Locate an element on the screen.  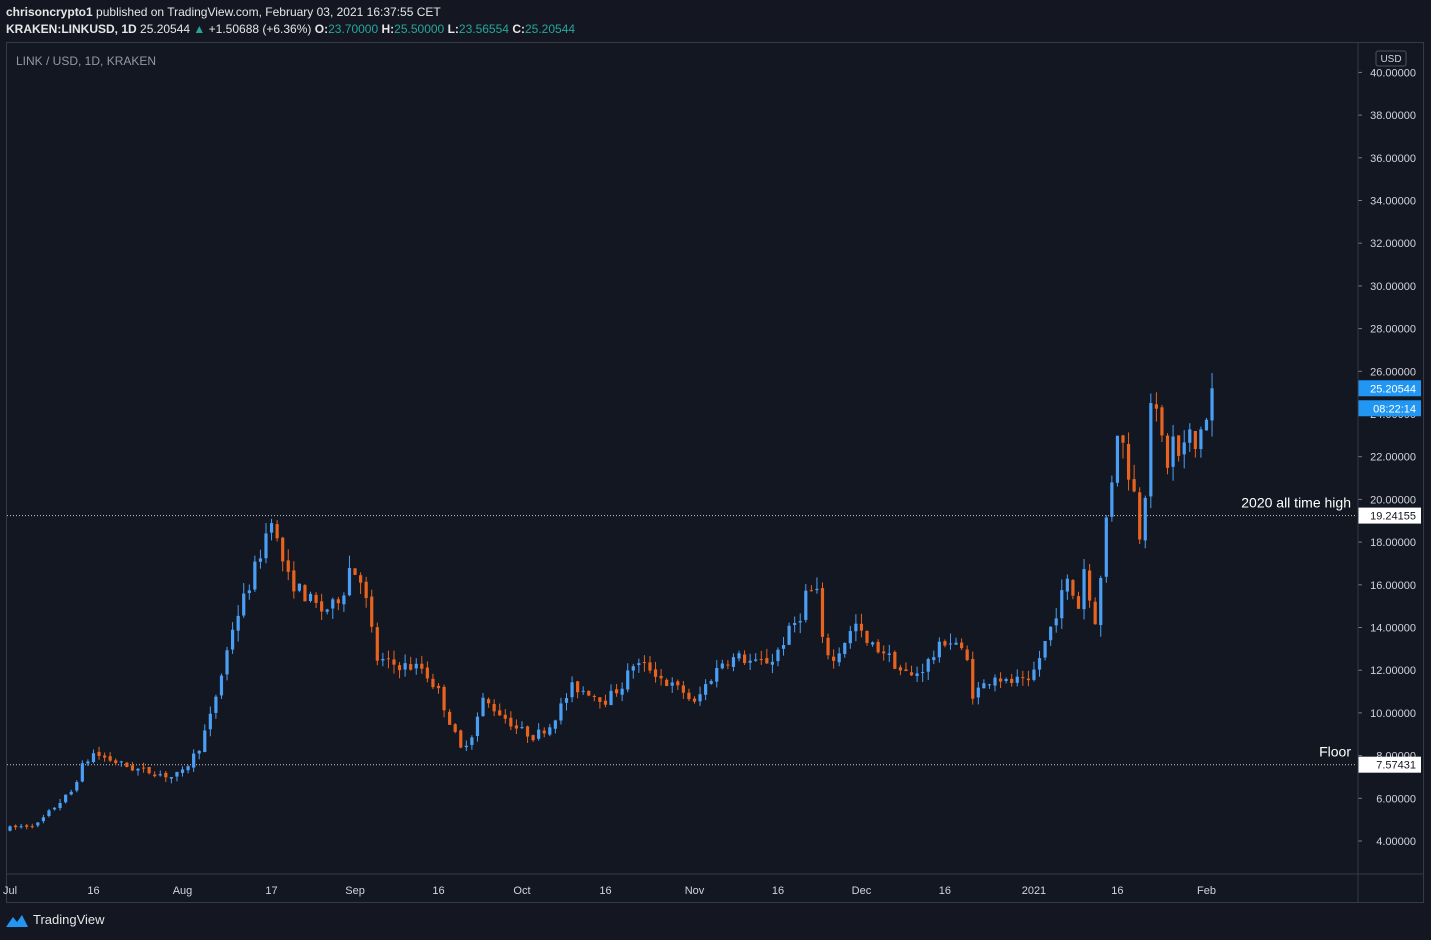
countdown-tag: 08:22:14 is located at coordinates (1389, 408).